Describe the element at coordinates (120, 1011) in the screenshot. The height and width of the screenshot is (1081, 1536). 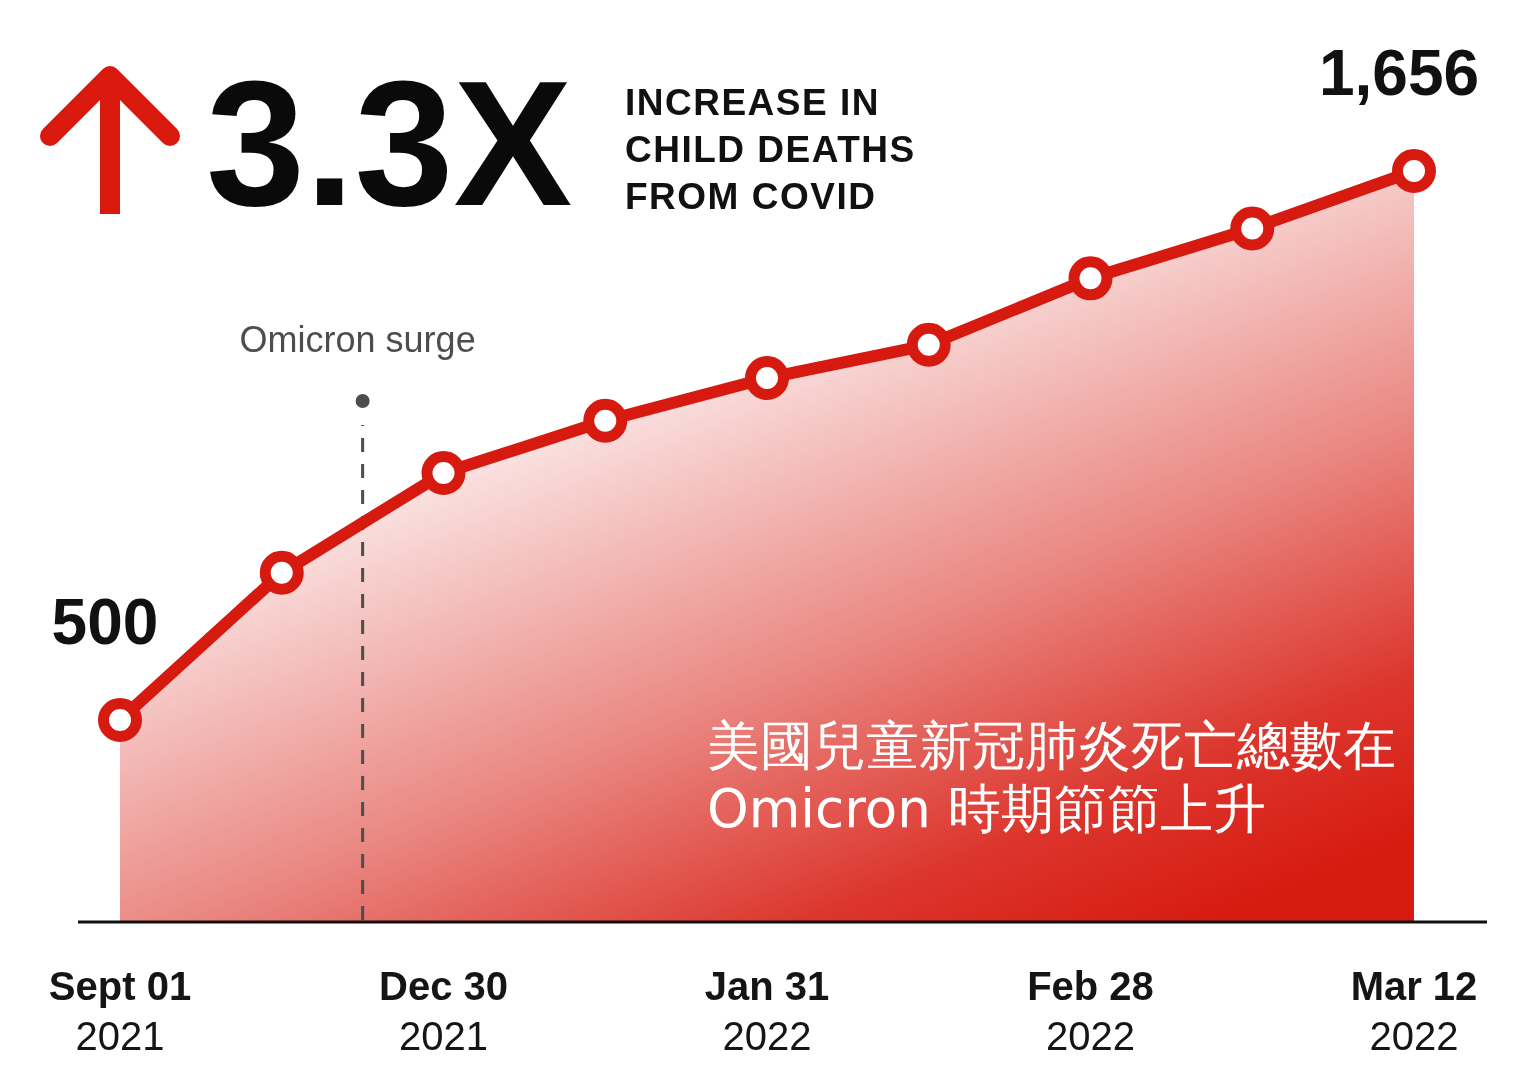
I see `x-tick-label: Sept 01 2021` at that location.